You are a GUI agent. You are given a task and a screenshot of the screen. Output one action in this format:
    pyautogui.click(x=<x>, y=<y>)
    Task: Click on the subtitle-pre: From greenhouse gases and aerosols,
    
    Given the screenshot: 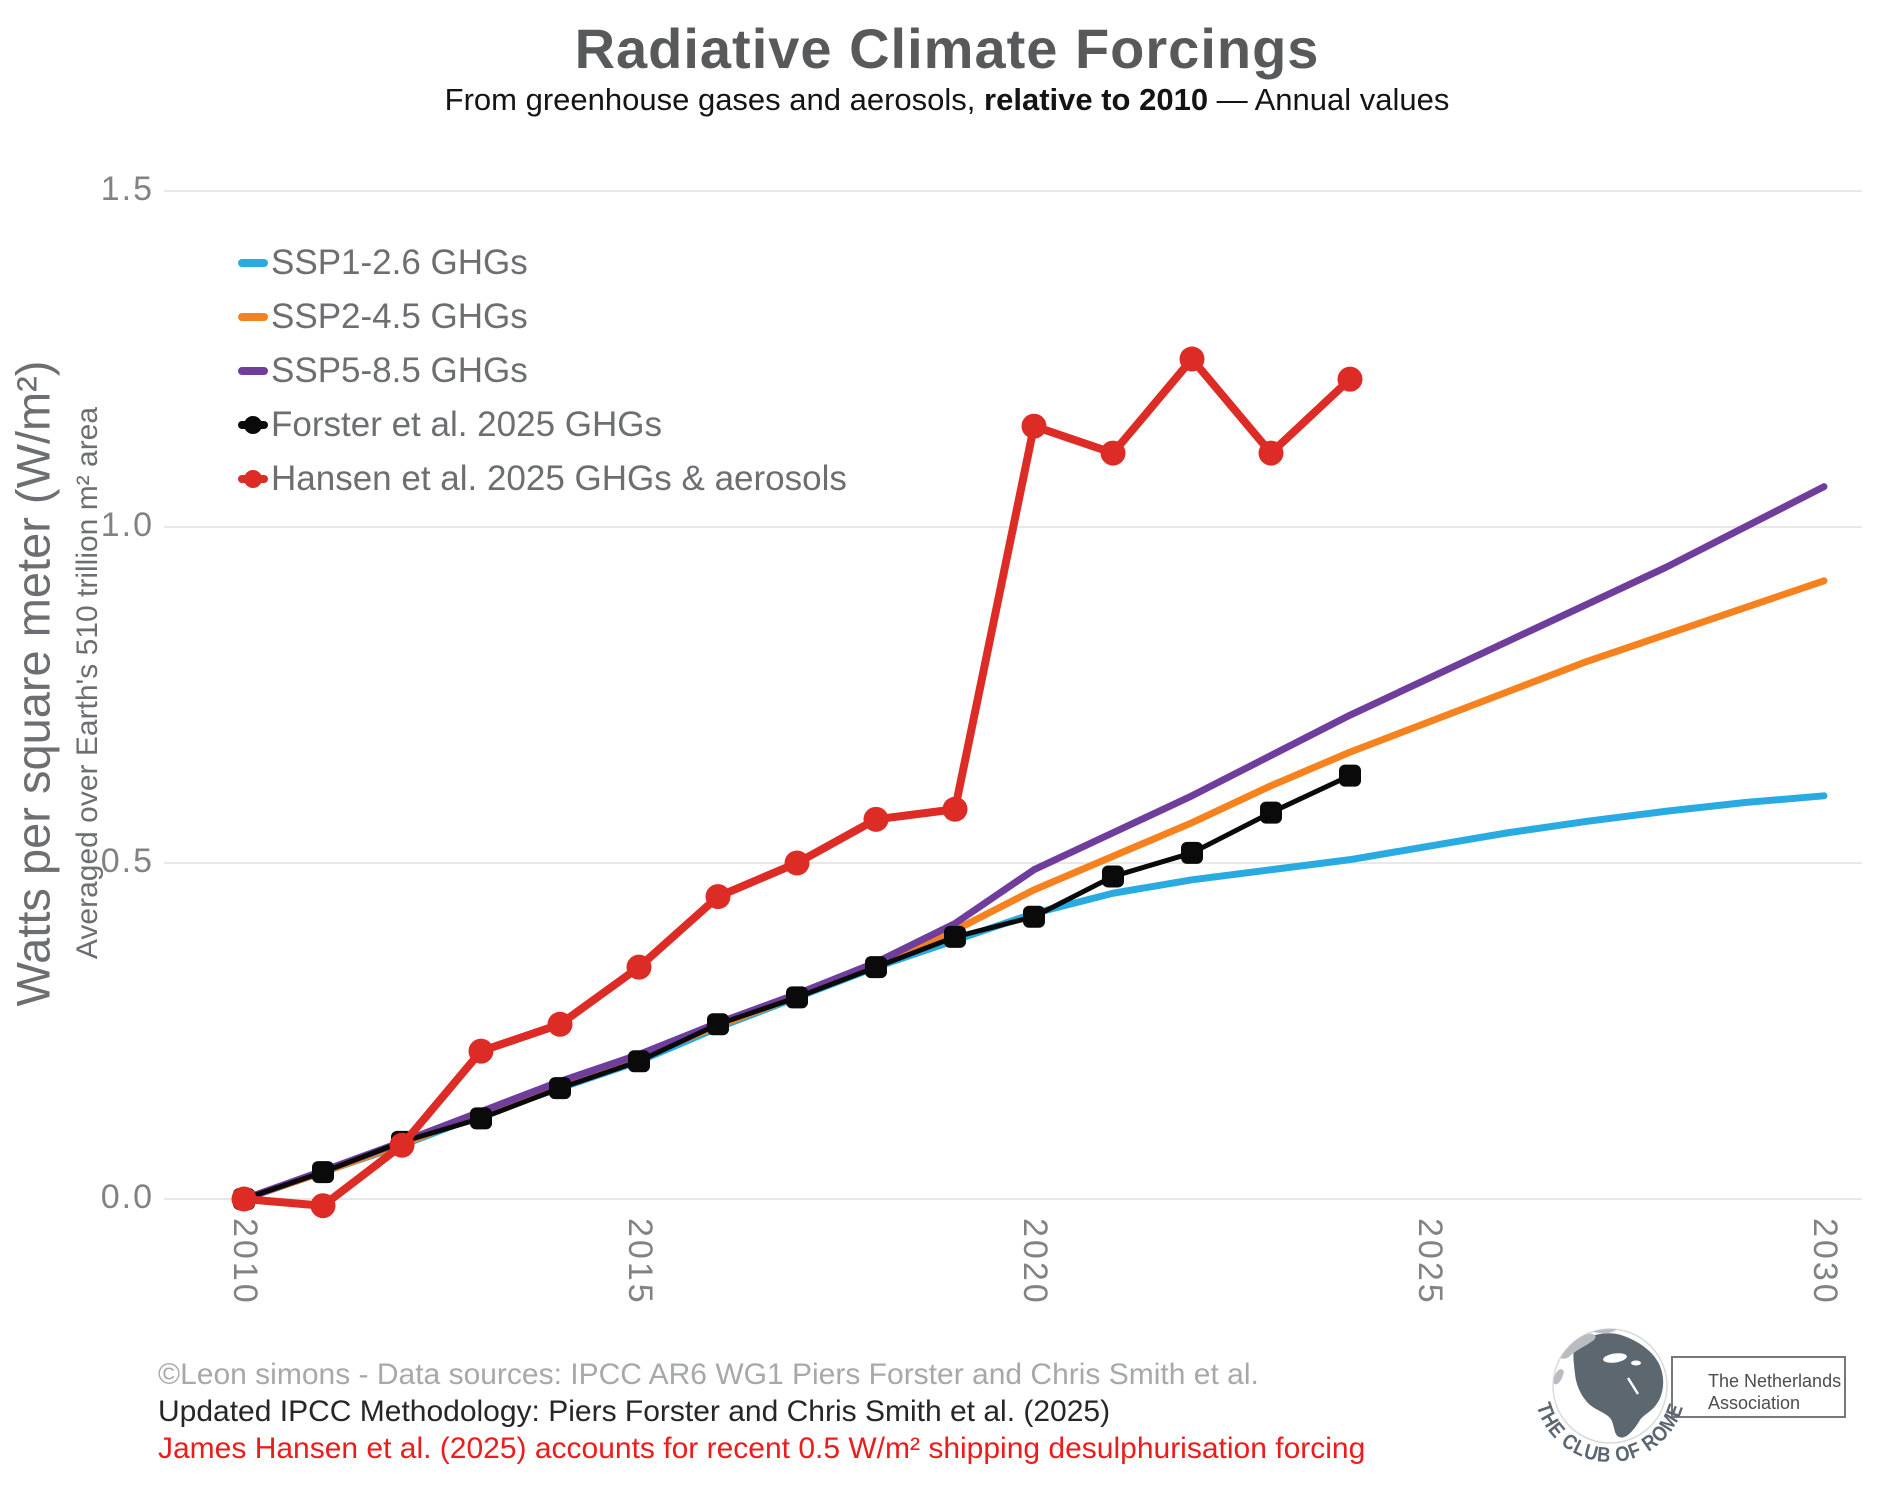 What is the action you would take?
    pyautogui.click(x=714, y=99)
    